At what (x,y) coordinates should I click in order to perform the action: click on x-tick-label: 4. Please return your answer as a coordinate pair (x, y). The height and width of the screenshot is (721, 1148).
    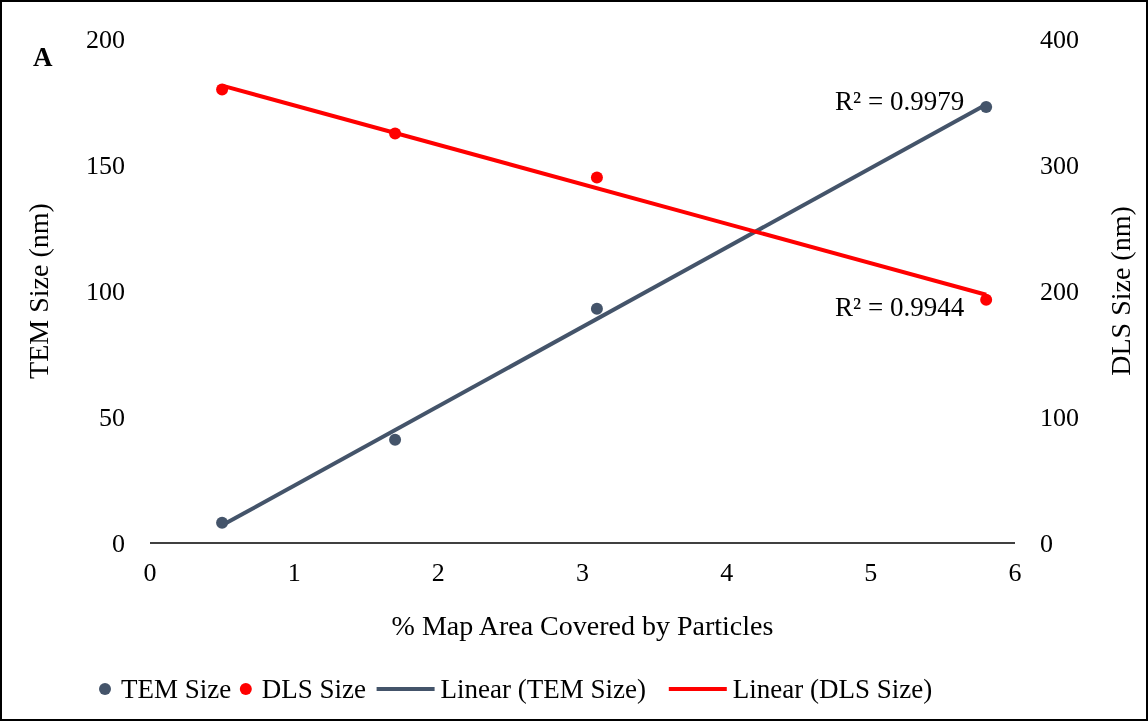
    Looking at the image, I should click on (727, 572).